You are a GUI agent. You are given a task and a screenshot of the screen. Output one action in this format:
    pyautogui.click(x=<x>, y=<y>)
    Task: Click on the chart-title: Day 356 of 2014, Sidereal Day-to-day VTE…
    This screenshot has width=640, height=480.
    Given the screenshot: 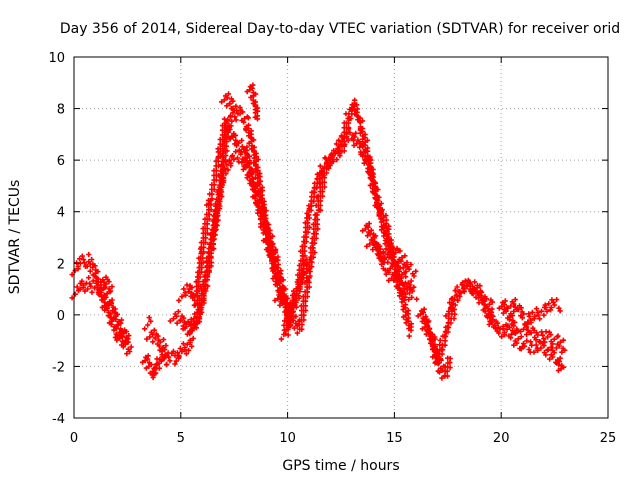 What is the action you would take?
    pyautogui.click(x=340, y=29)
    